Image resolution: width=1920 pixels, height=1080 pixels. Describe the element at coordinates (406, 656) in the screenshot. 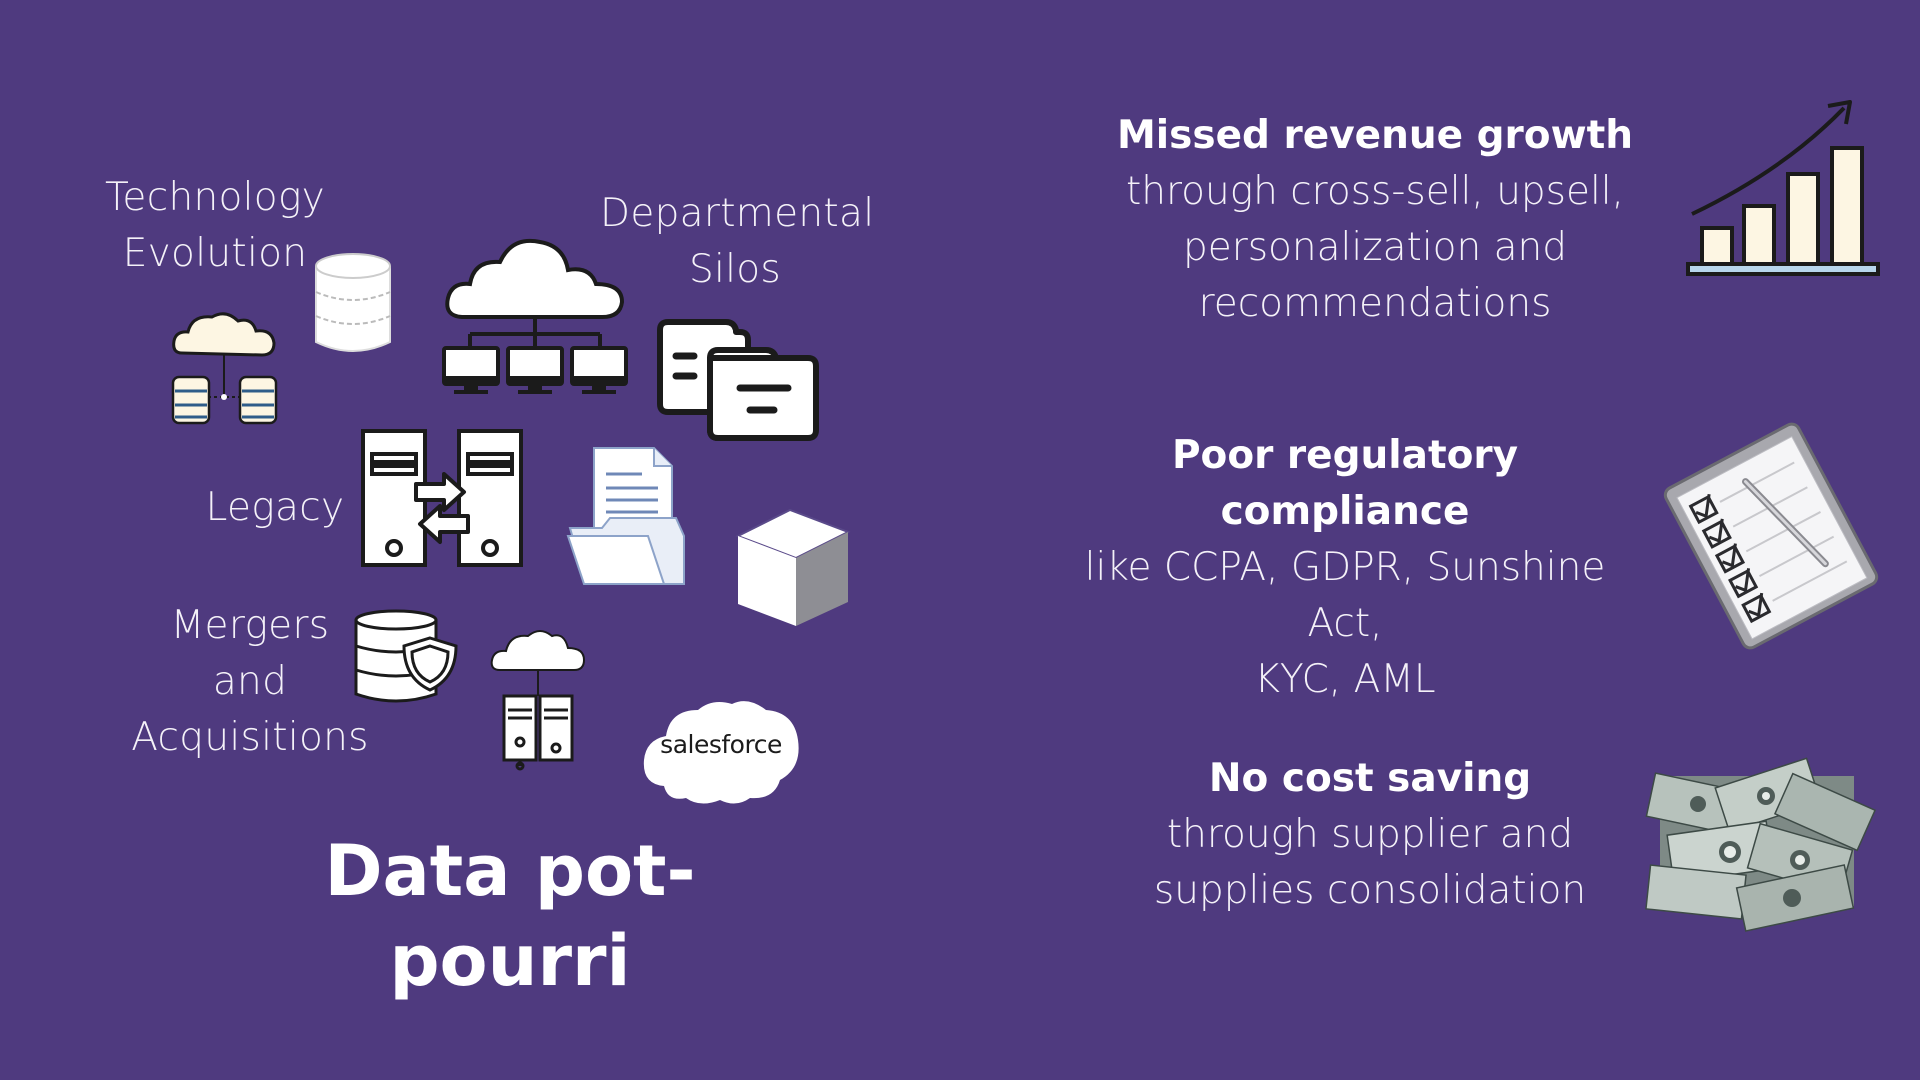

I see `database-shield-icon` at that location.